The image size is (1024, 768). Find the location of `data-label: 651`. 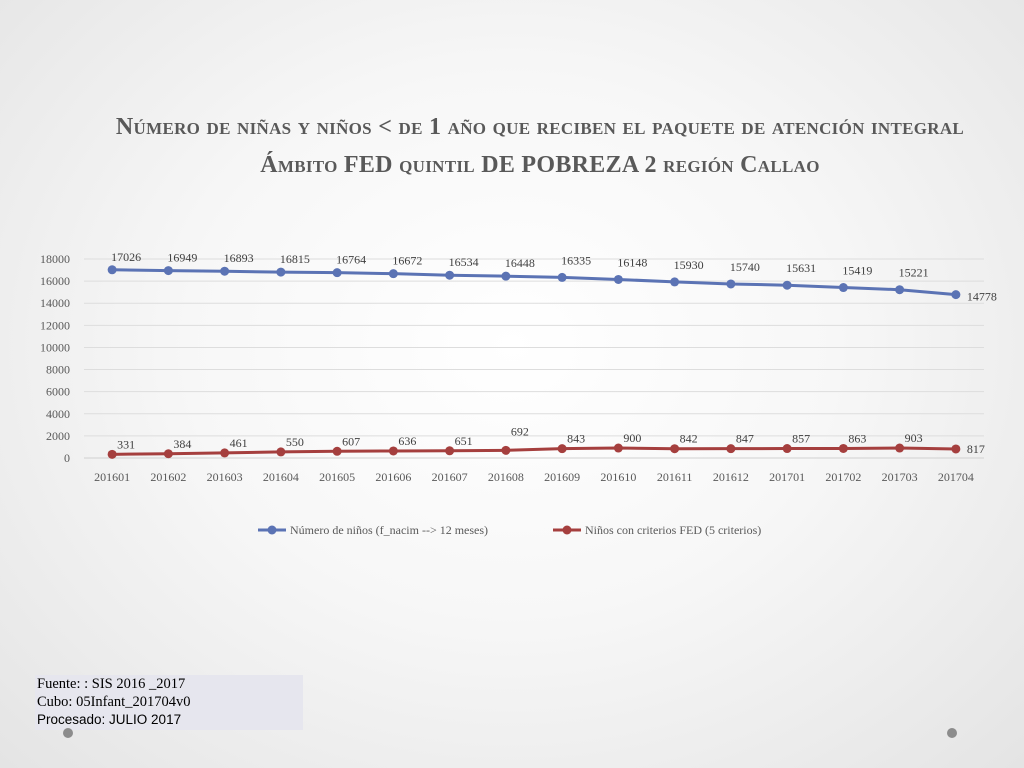

data-label: 651 is located at coordinates (464, 441).